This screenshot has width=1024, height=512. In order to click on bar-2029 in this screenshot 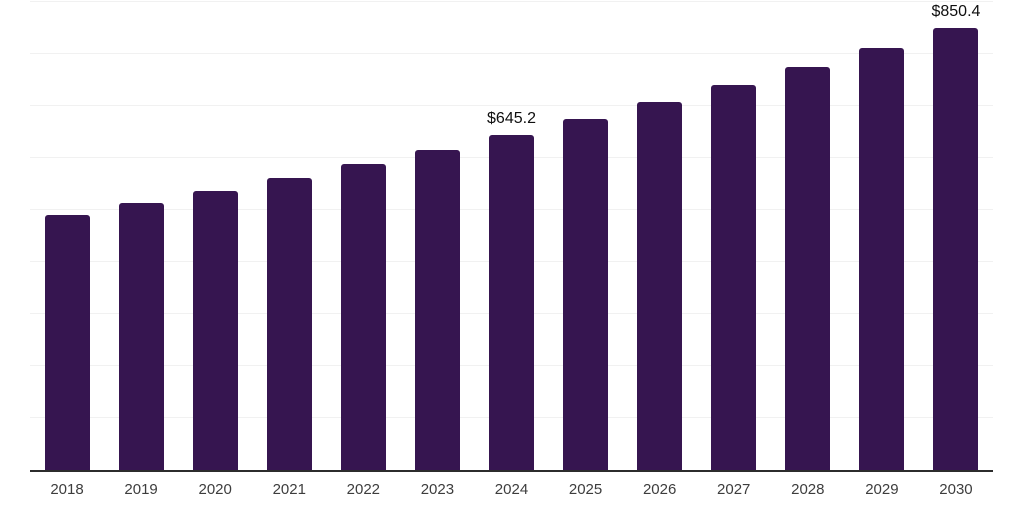, I will do `click(882, 258)`.